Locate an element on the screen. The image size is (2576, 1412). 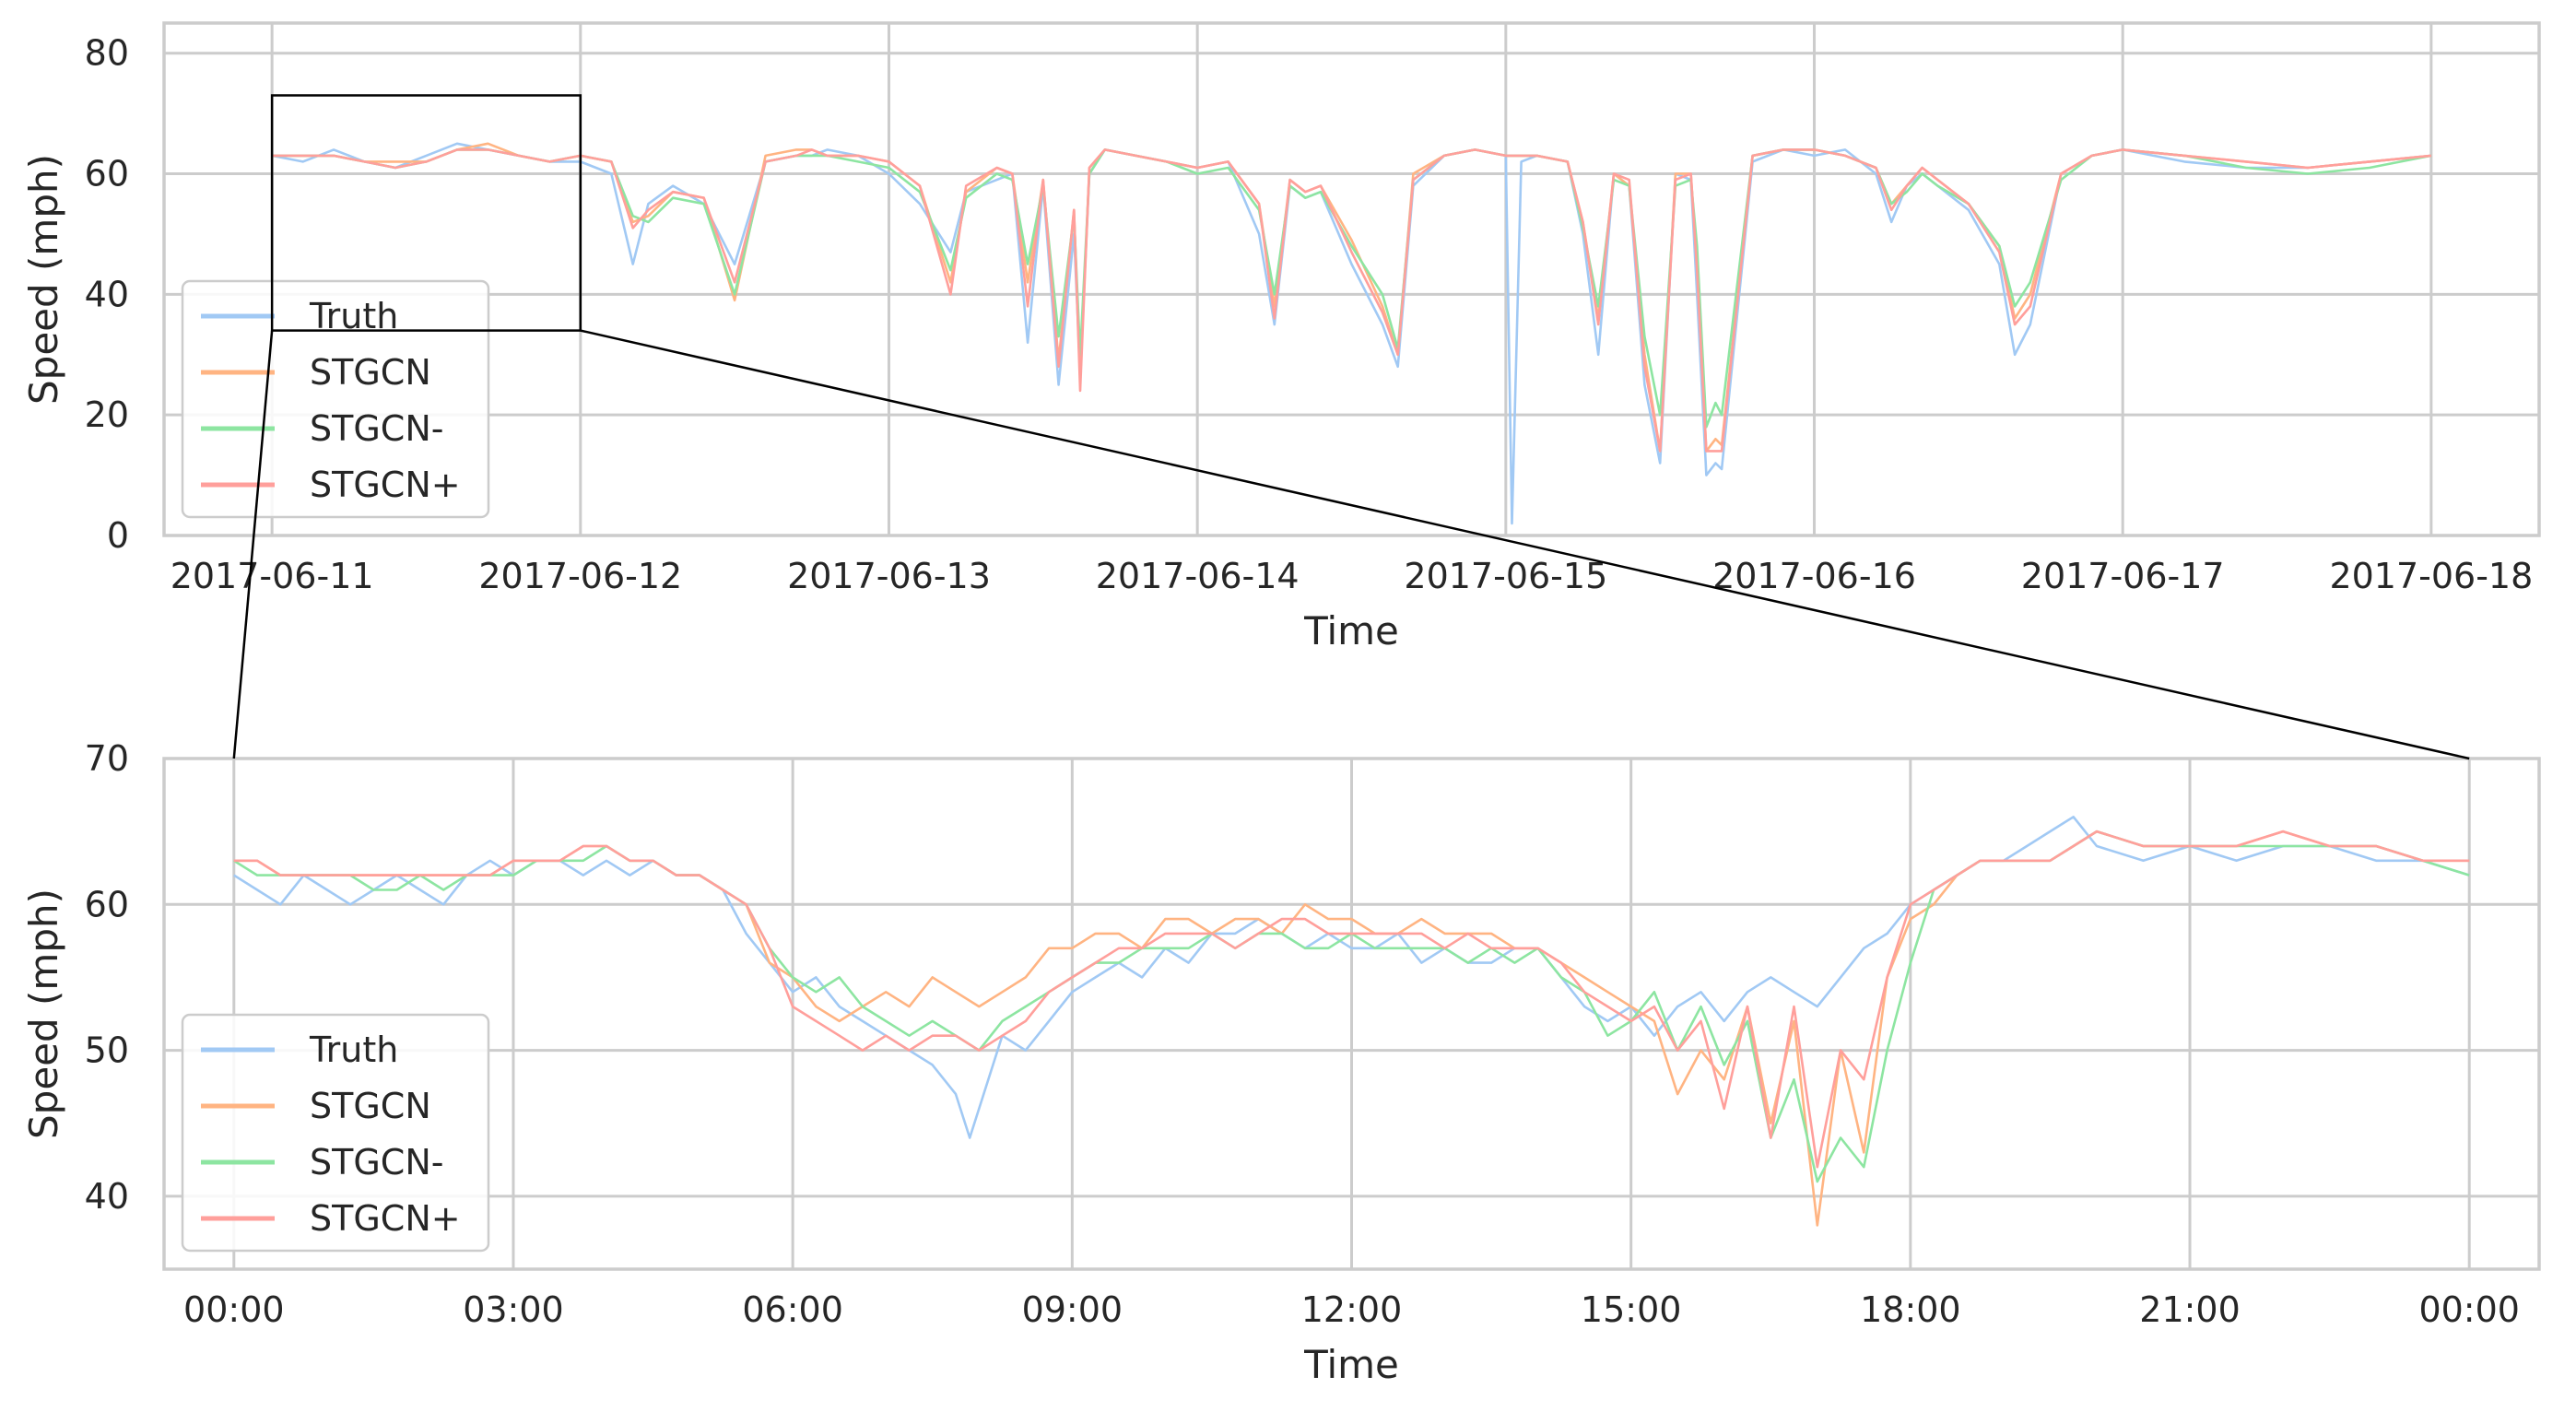
legend: Truth STGCN STGCN- STGCN+ is located at coordinates (335, 1133).